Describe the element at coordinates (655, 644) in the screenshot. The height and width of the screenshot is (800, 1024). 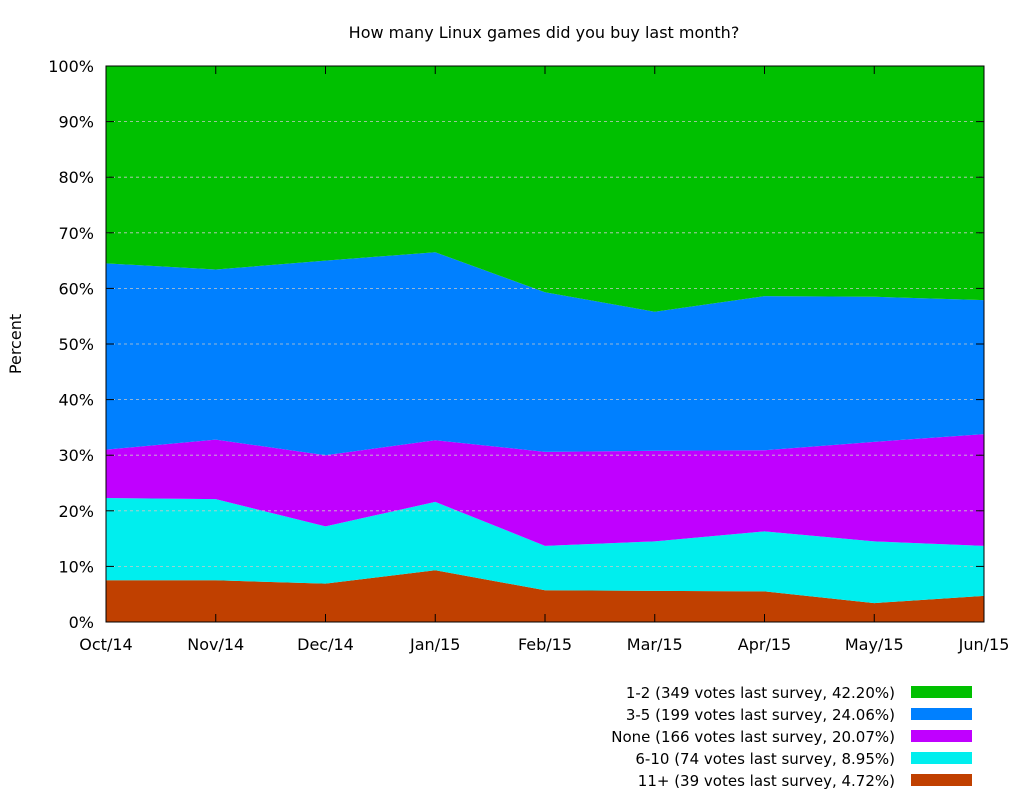
I see `x-tick-label: Mar/15` at that location.